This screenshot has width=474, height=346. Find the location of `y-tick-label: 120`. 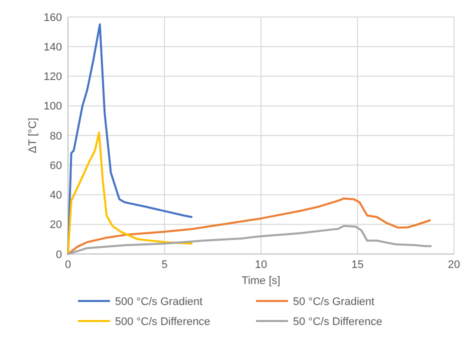

y-tick-label: 120 is located at coordinates (53, 77).